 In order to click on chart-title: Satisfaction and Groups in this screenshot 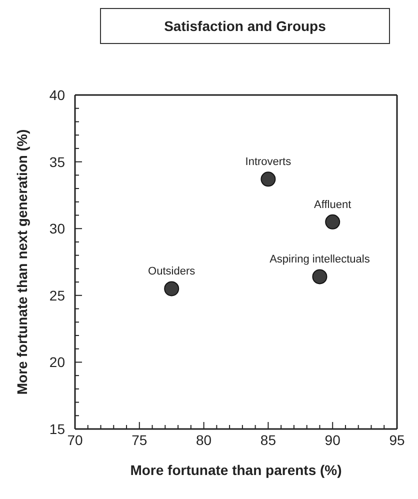, I will do `click(245, 26)`.